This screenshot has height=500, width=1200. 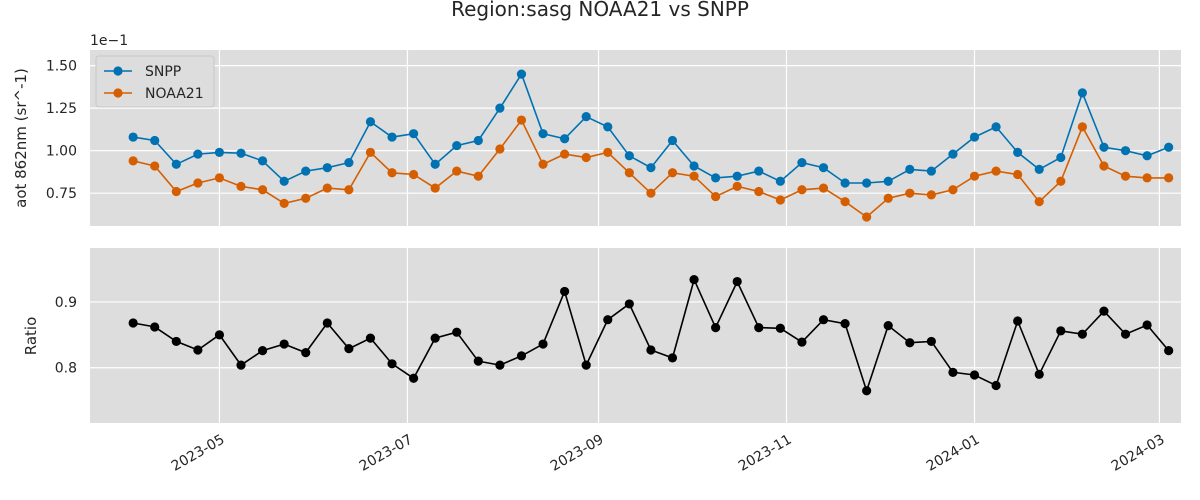 What do you see at coordinates (118, 93) in the screenshot?
I see `legend-swatch-marker` at bounding box center [118, 93].